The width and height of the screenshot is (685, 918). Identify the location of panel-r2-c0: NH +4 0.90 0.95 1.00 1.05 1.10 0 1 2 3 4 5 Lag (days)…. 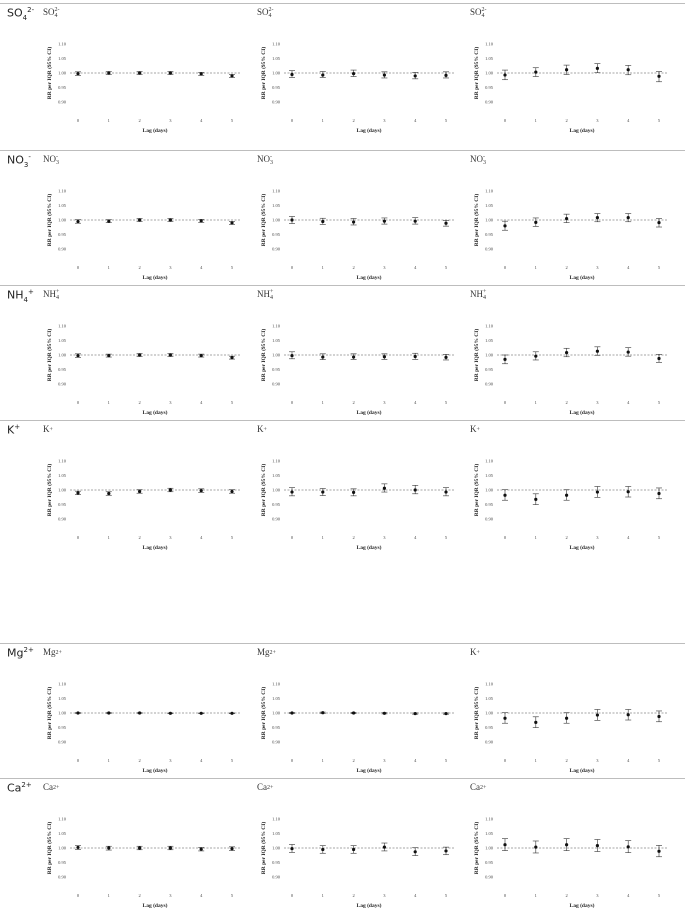
(145, 356).